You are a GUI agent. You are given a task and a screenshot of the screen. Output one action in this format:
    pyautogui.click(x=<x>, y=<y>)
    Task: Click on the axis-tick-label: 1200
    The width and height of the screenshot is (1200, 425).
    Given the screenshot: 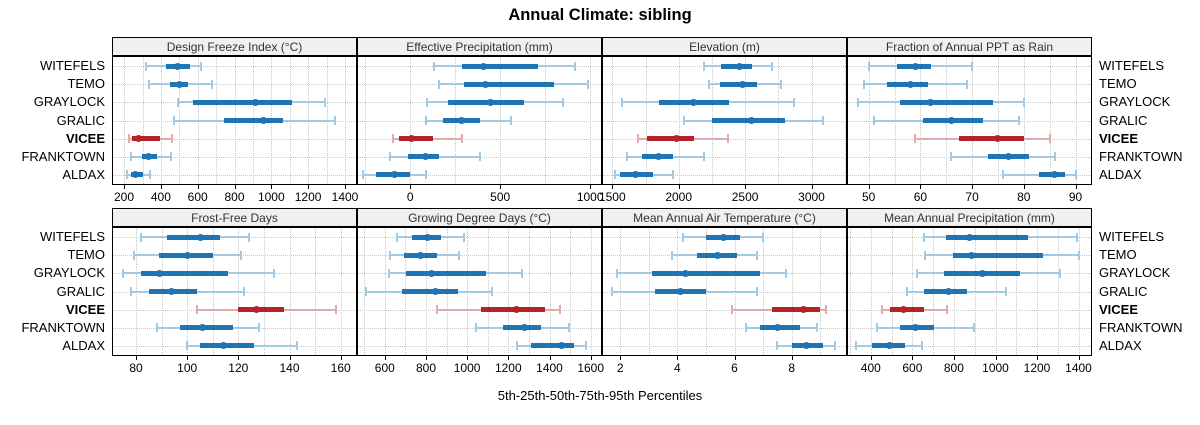 What is the action you would take?
    pyautogui.click(x=508, y=368)
    